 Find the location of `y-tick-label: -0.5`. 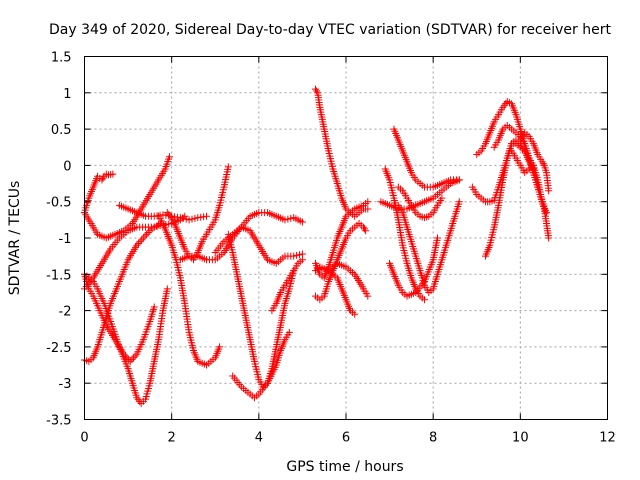

y-tick-label: -0.5 is located at coordinates (58, 203).